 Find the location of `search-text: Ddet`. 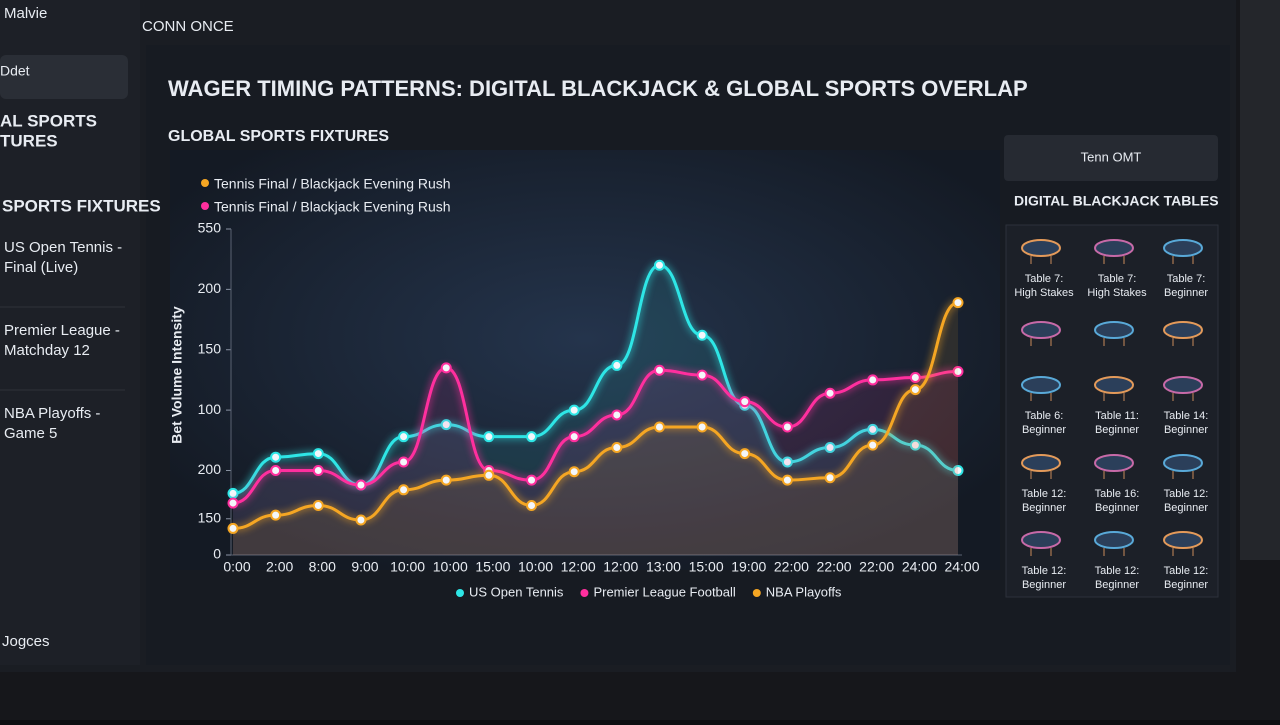

search-text: Ddet is located at coordinates (15, 71).